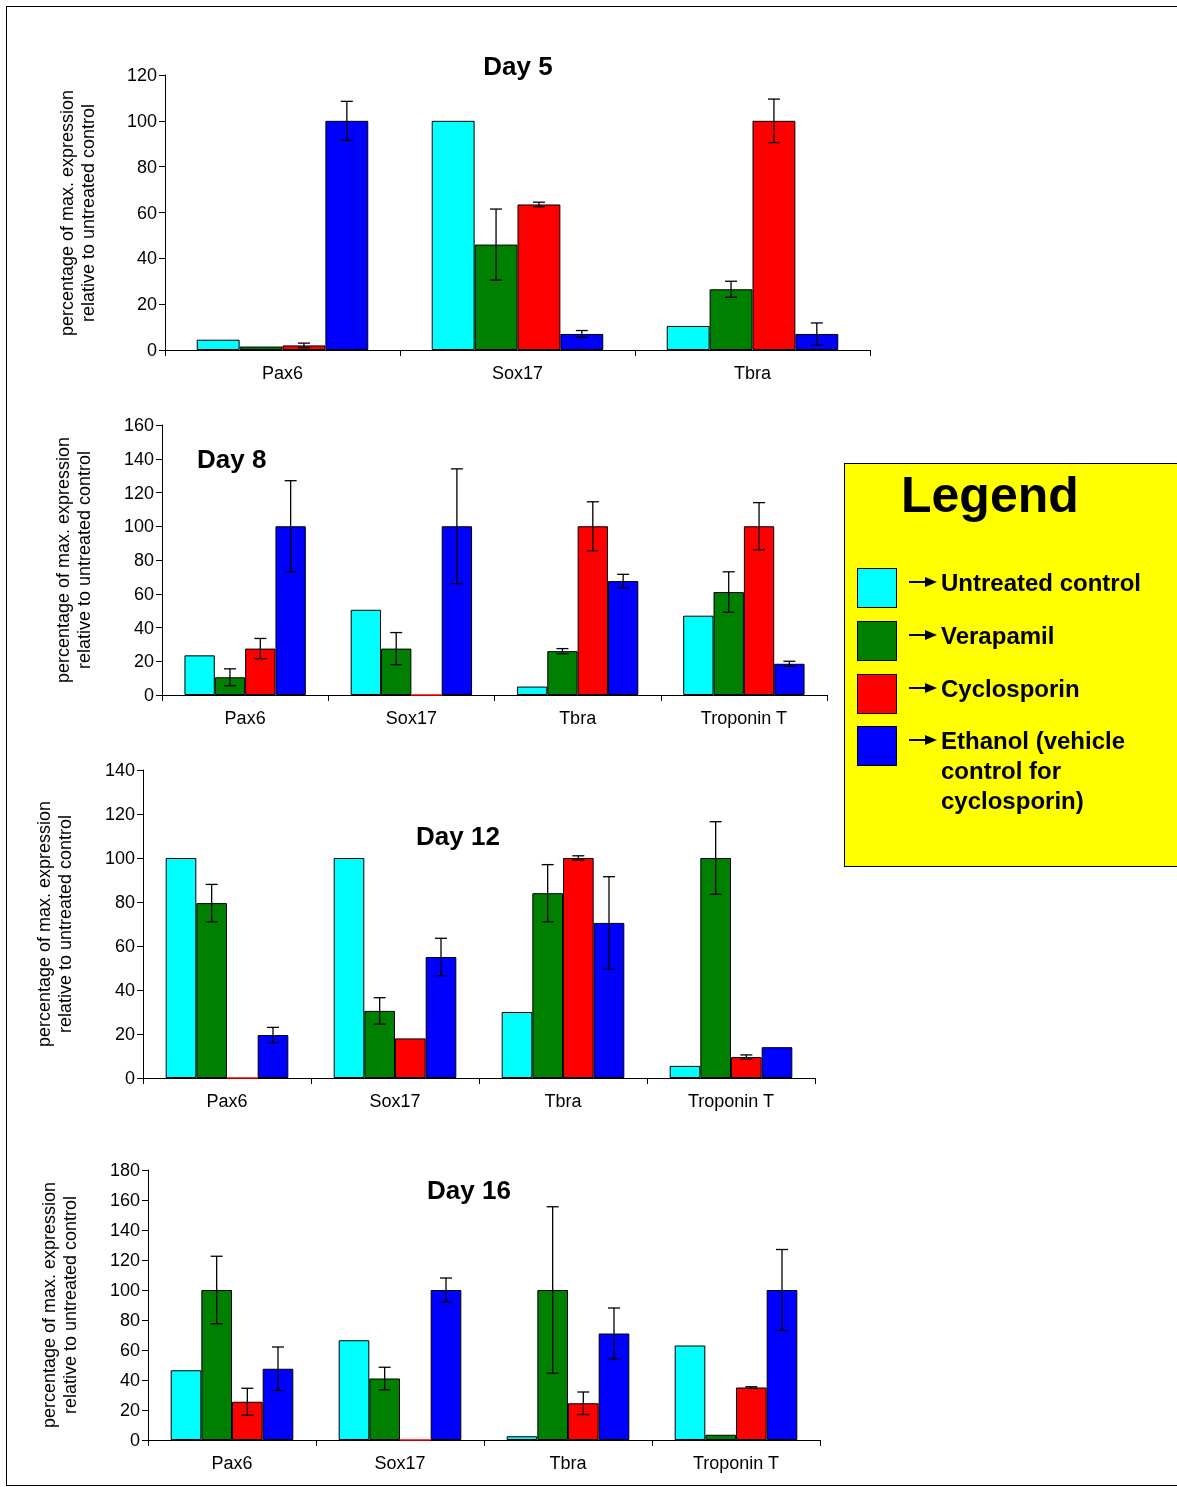  I want to click on text: Day 12, so click(458, 836).